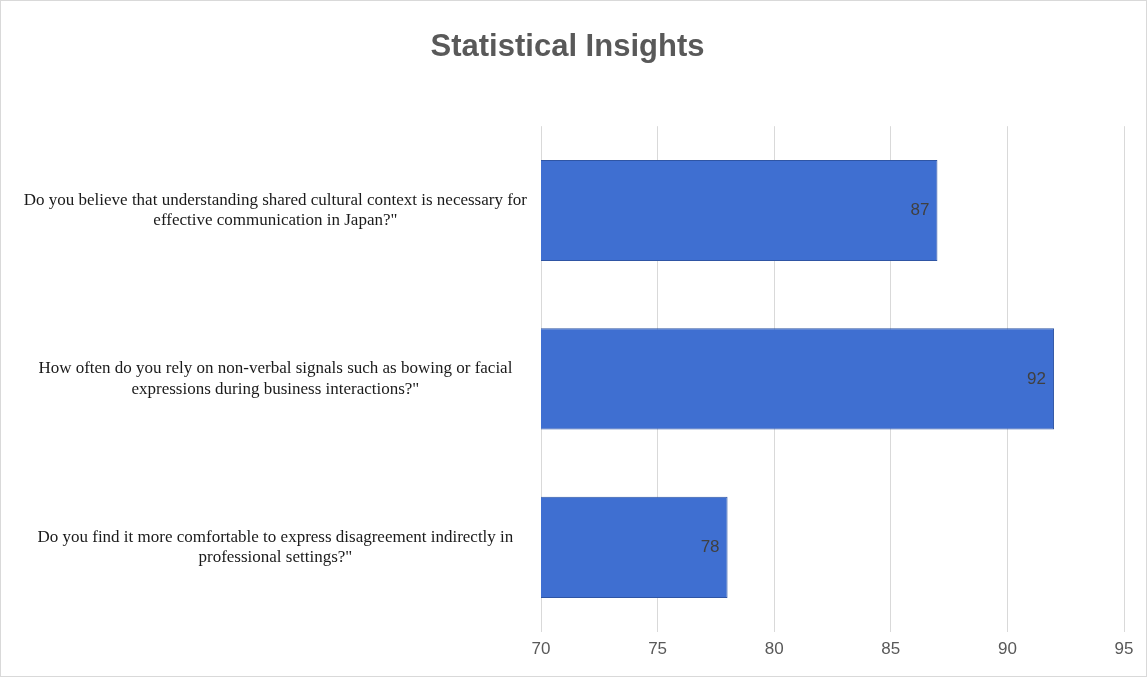 This screenshot has height=677, width=1147. Describe the element at coordinates (1037, 378) in the screenshot. I see `data-label: 92` at that location.